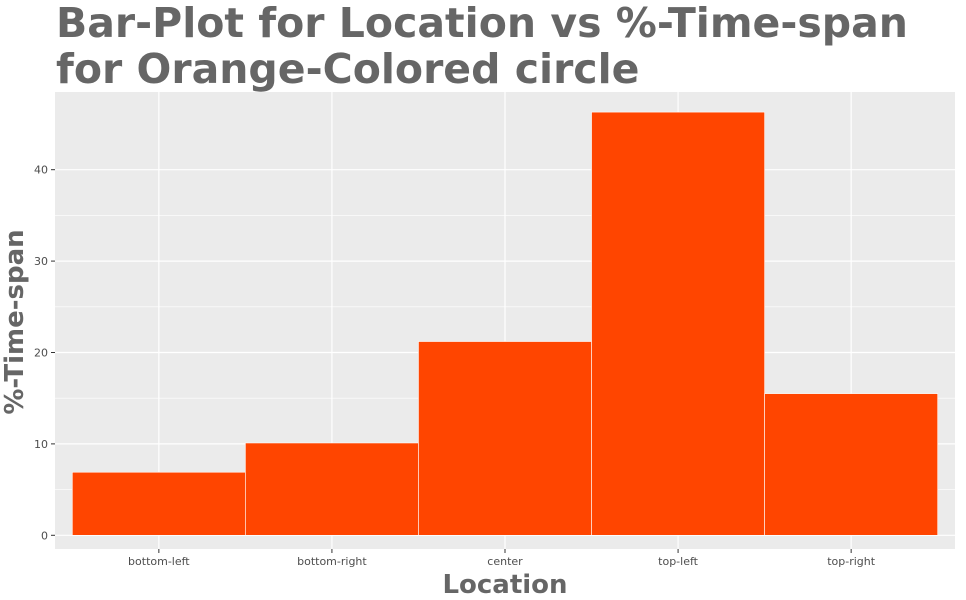  Describe the element at coordinates (15, 321) in the screenshot. I see `y-axis-title: %-Time-span` at that location.